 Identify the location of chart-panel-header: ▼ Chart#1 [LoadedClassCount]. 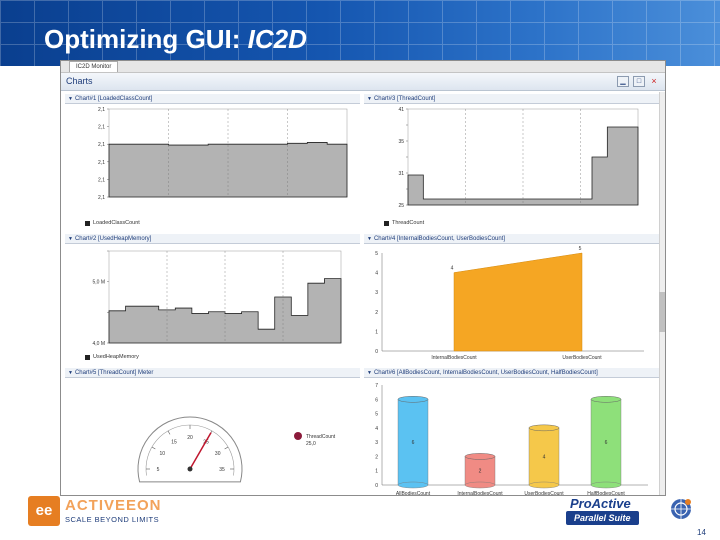
(212, 99).